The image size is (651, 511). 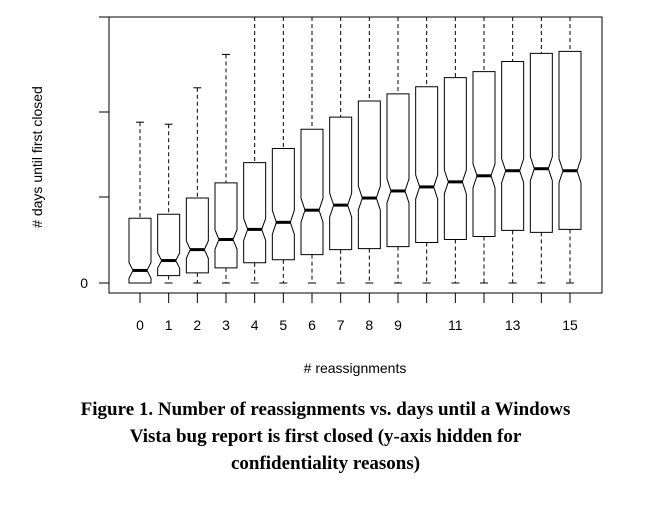 What do you see at coordinates (355, 368) in the screenshot?
I see `x-axis-label: # reassignments` at bounding box center [355, 368].